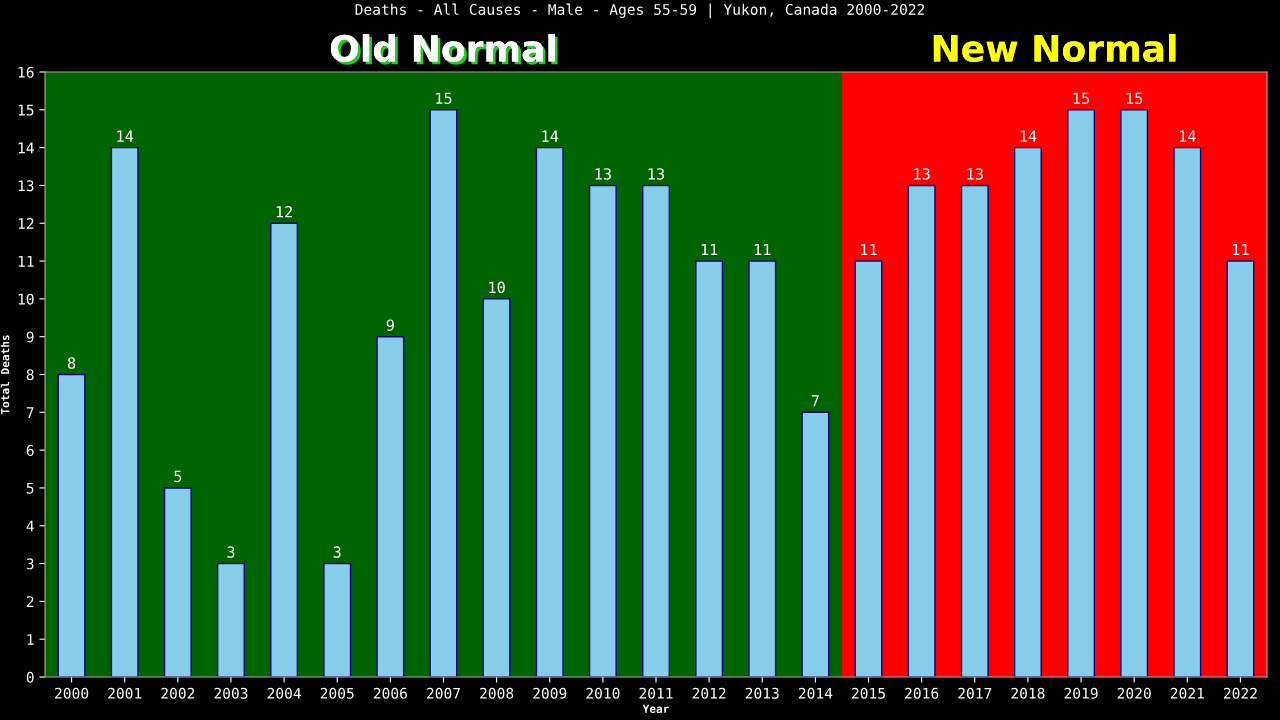 The width and height of the screenshot is (1280, 720). Describe the element at coordinates (72, 693) in the screenshot. I see `x-tick-label: 2000` at that location.